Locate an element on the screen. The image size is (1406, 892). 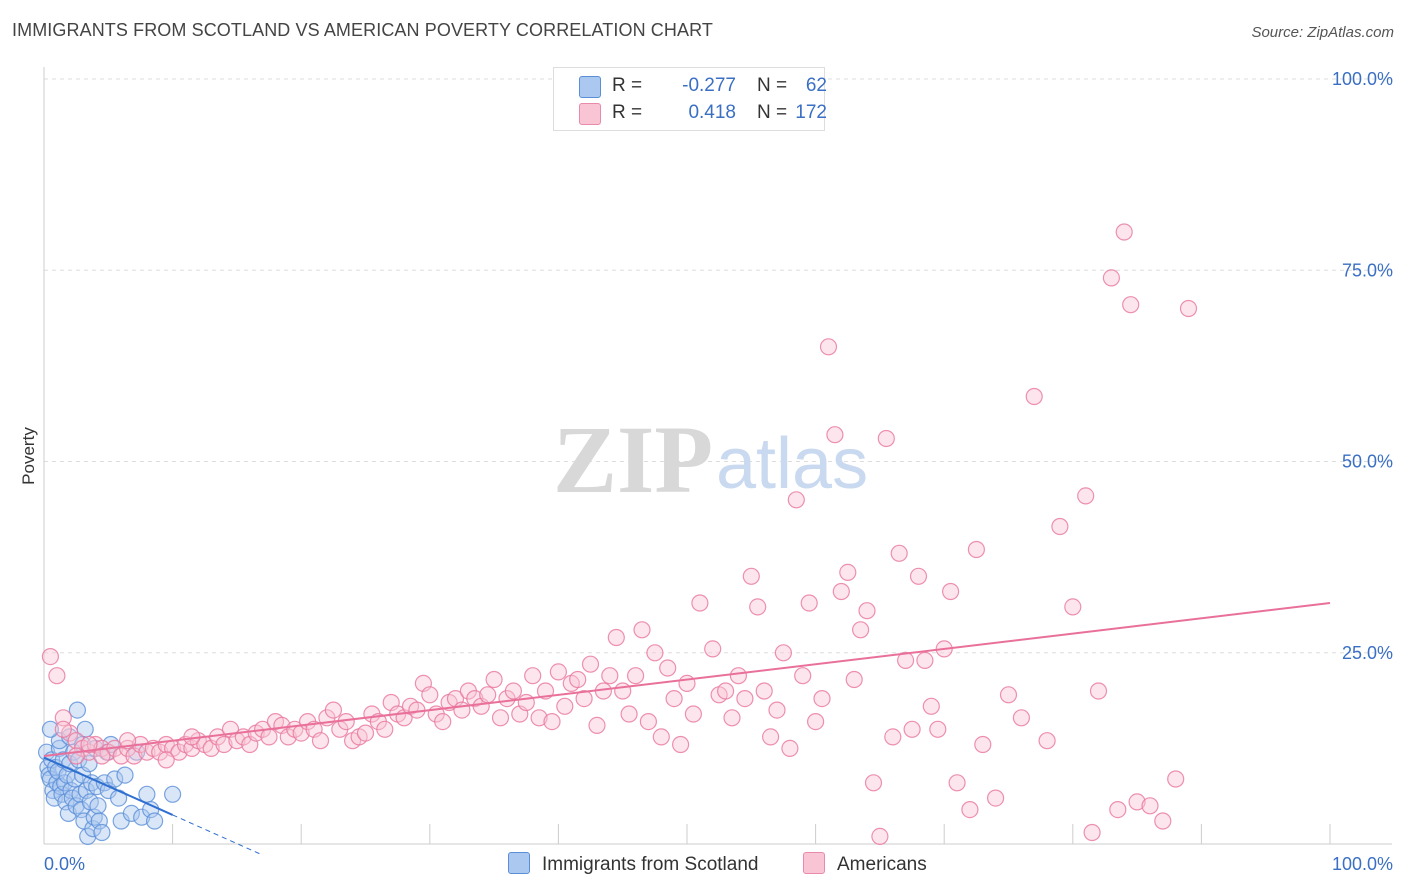
watermark: ZIP atlas is located at coordinates (710, 459).